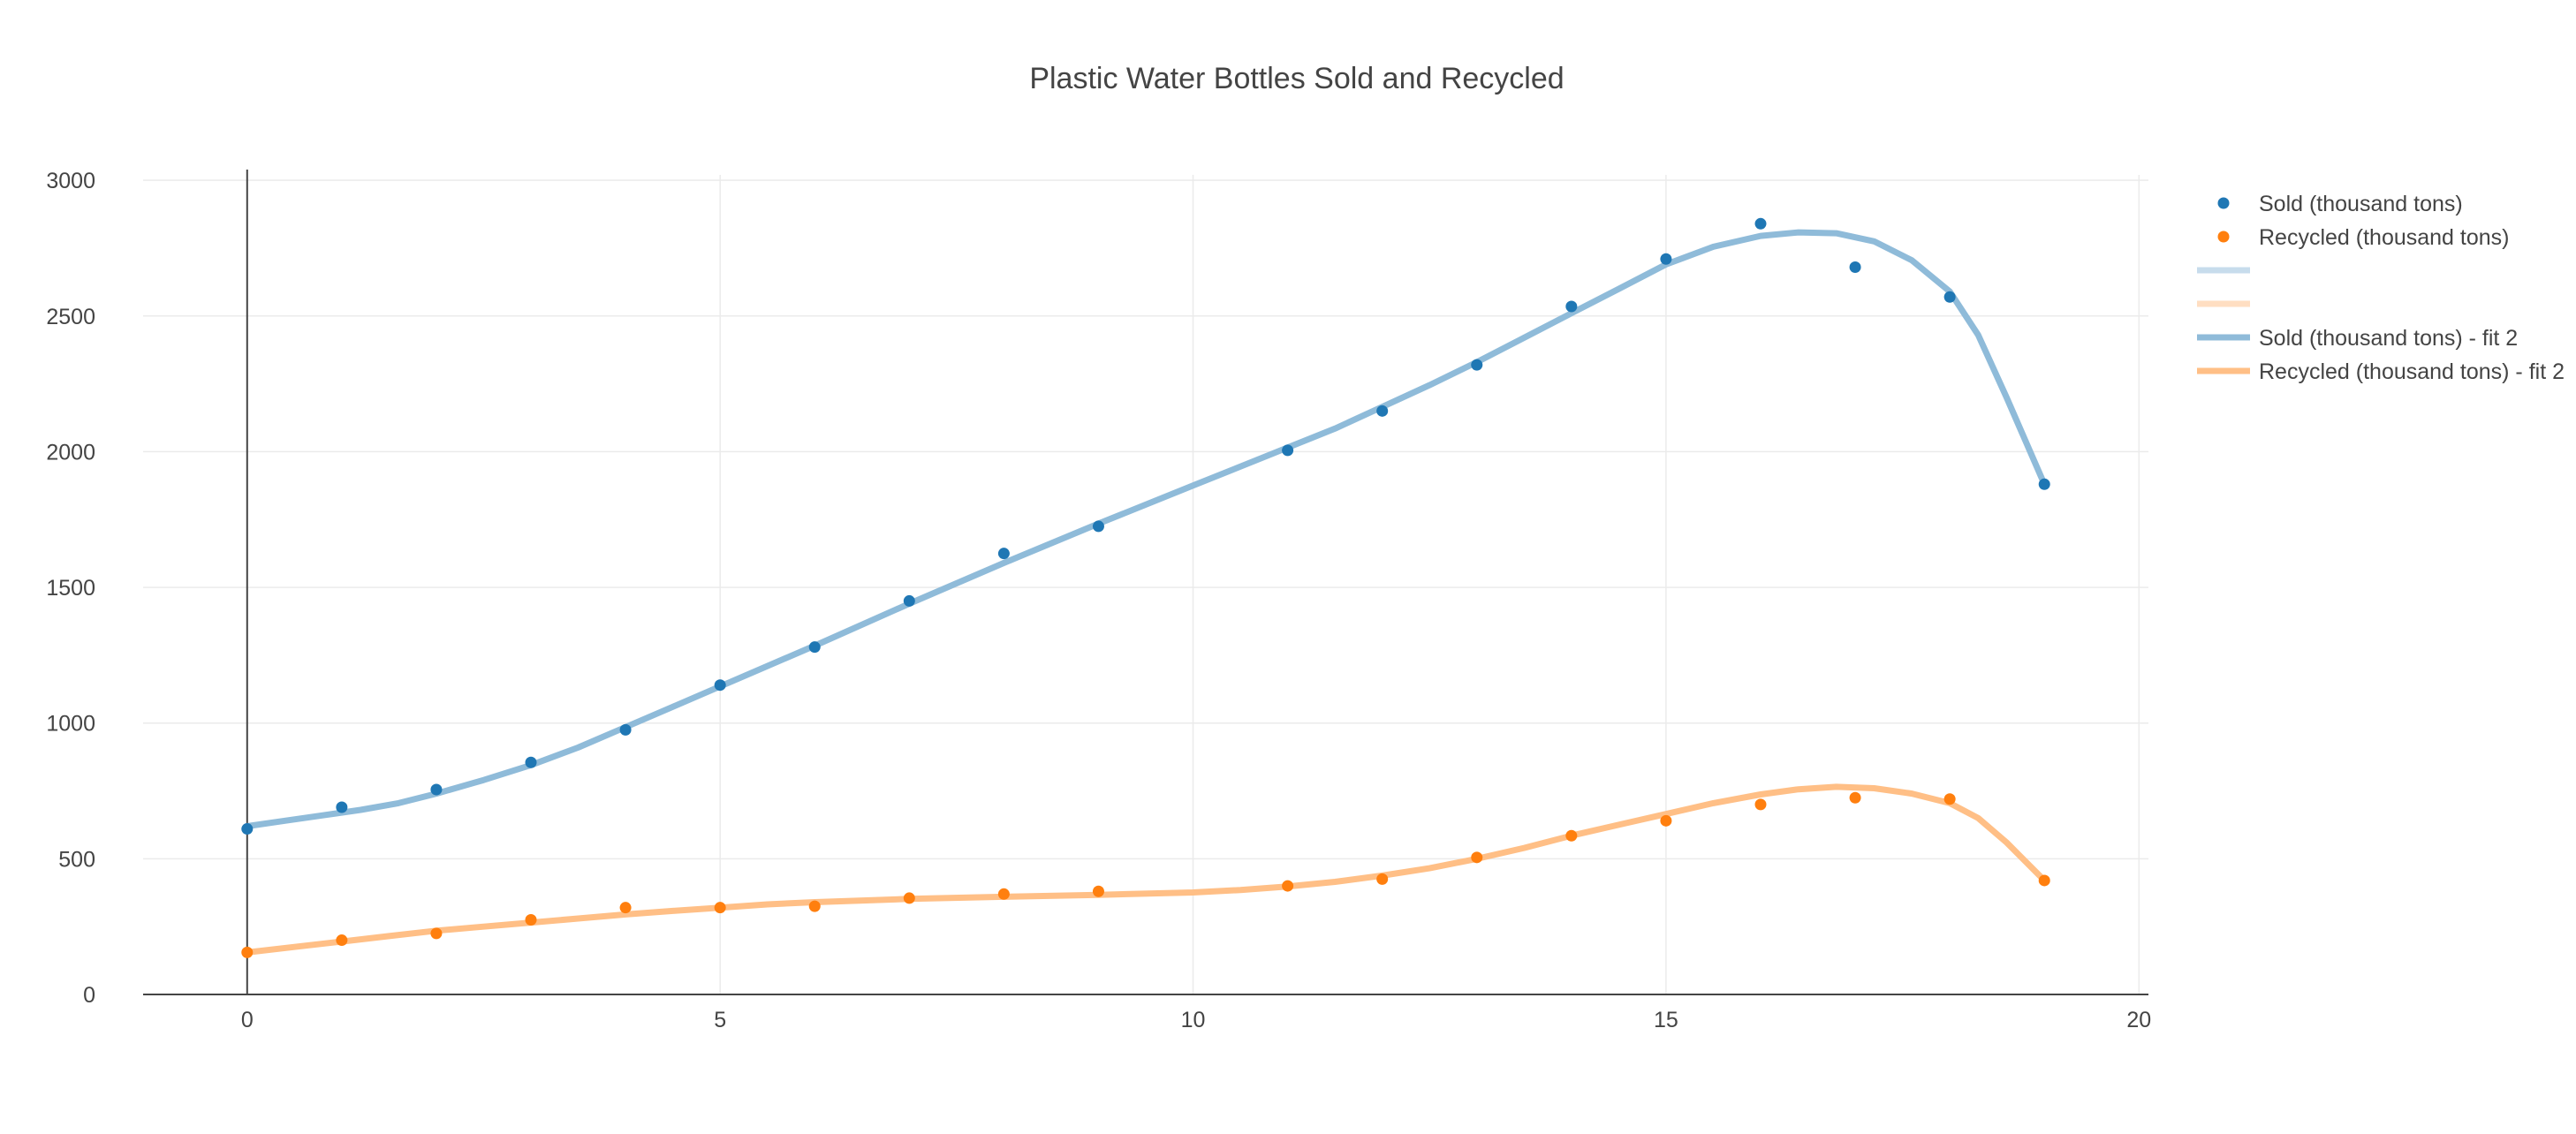 This screenshot has height=1134, width=2576. What do you see at coordinates (2361, 204) in the screenshot?
I see `legend-label: Sold (thousand tons)` at bounding box center [2361, 204].